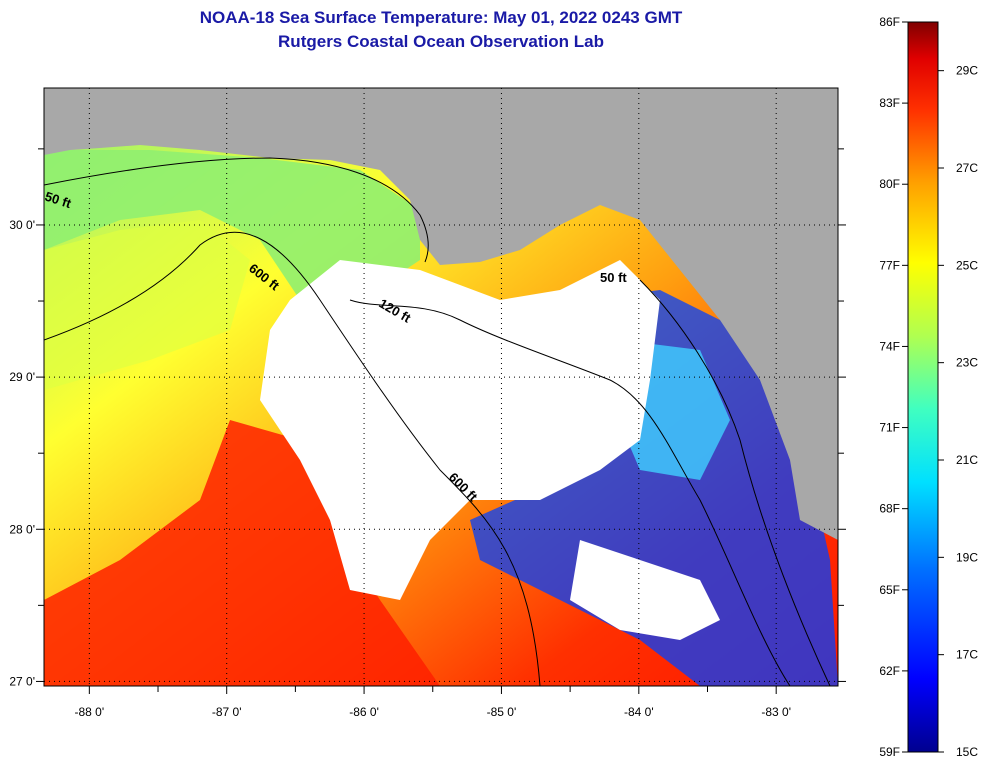 The image size is (992, 770). What do you see at coordinates (22, 681) in the screenshot?
I see `lat-tick-label: 27 0'` at bounding box center [22, 681].